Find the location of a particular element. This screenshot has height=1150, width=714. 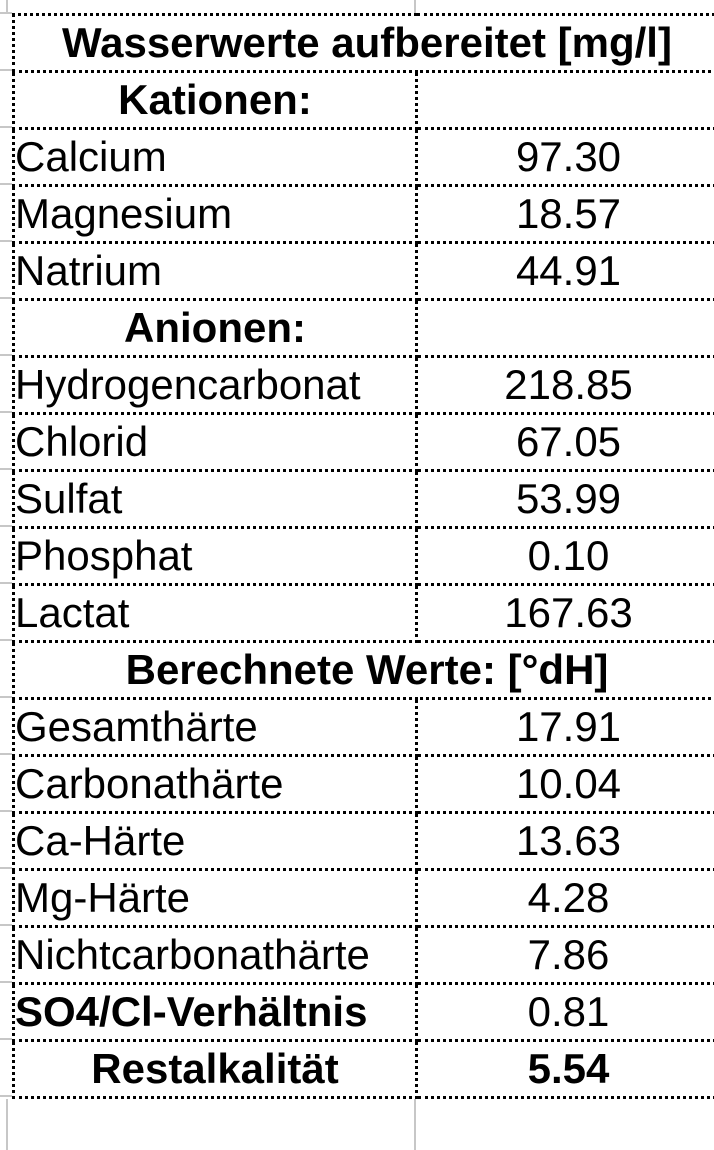

table-row: Mg-Härte 4.28 is located at coordinates (363, 898).